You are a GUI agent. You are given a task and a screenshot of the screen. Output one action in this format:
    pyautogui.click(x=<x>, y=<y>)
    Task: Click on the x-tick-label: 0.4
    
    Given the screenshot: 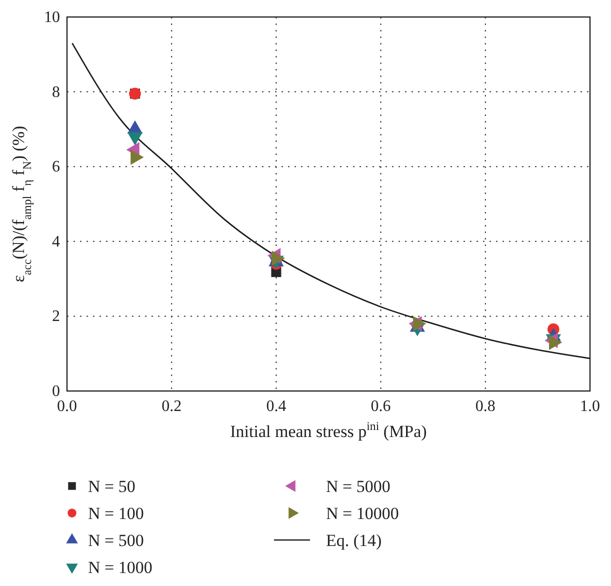 What is the action you would take?
    pyautogui.click(x=276, y=406)
    